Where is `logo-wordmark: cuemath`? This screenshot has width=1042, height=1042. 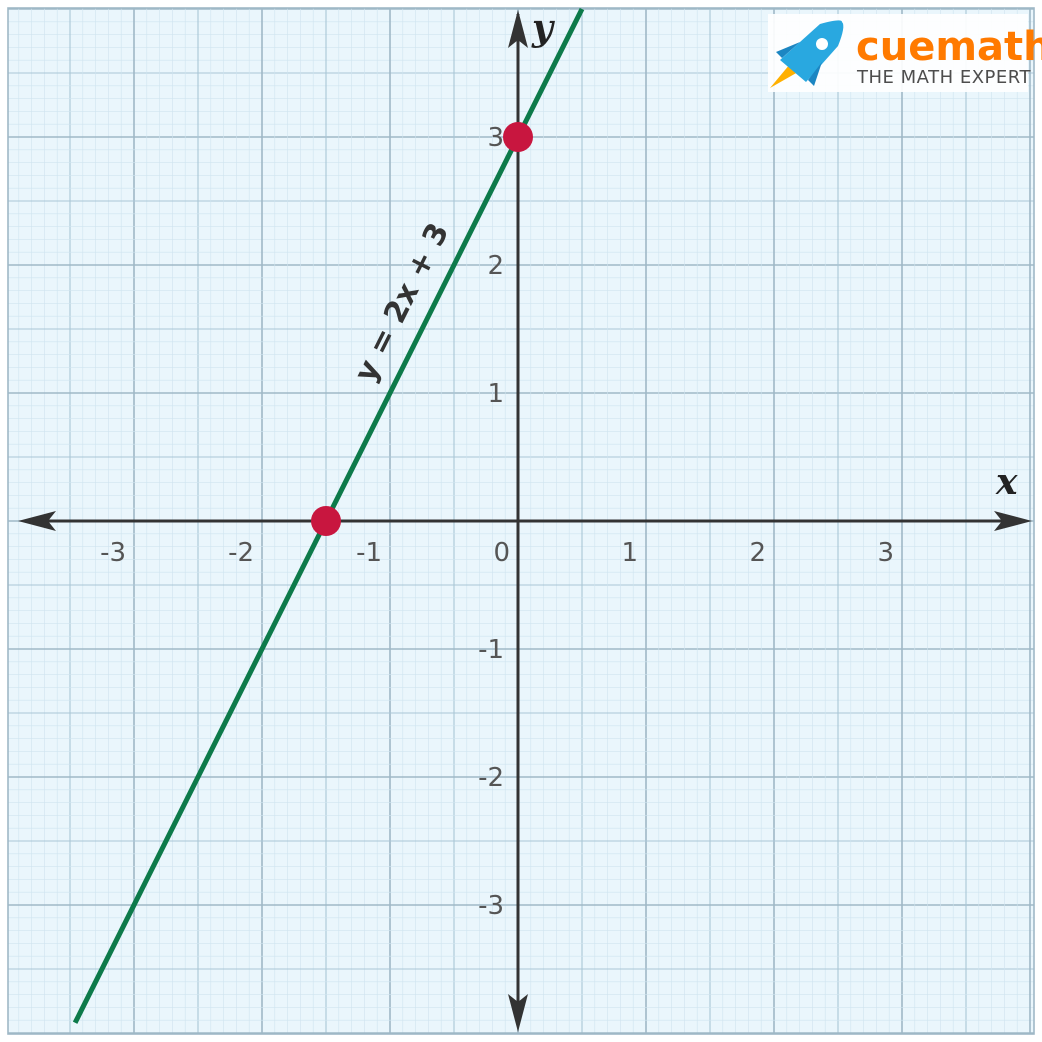
logo-wordmark: cuemath is located at coordinates (949, 47).